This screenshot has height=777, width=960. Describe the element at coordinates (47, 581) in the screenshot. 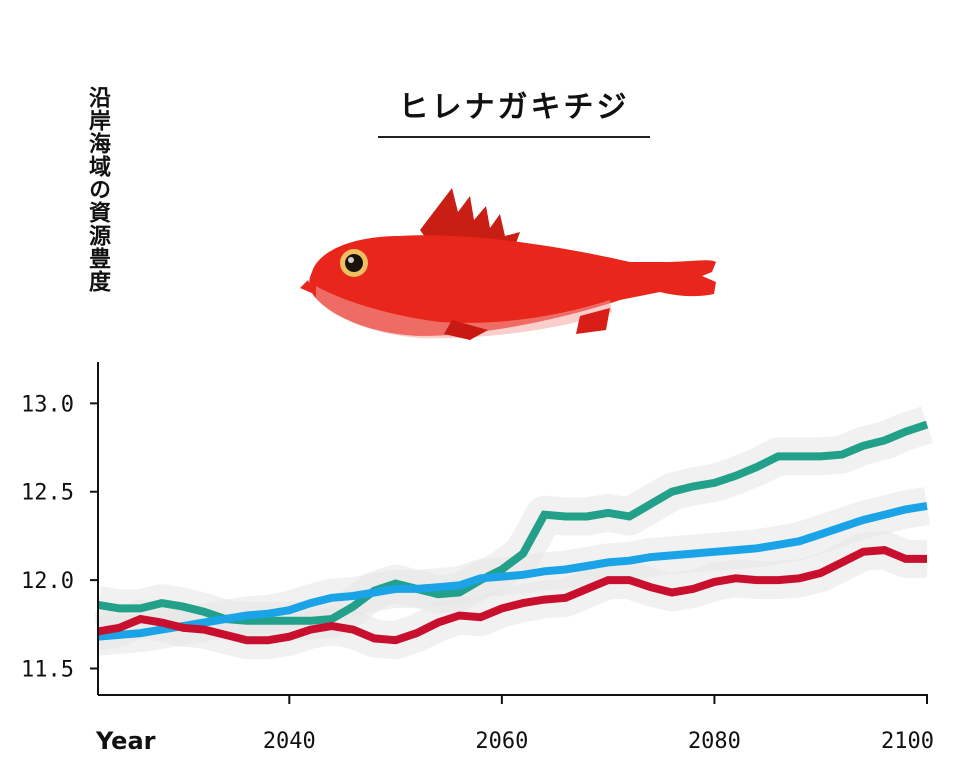

I see `y-tick-label: 12.0` at that location.